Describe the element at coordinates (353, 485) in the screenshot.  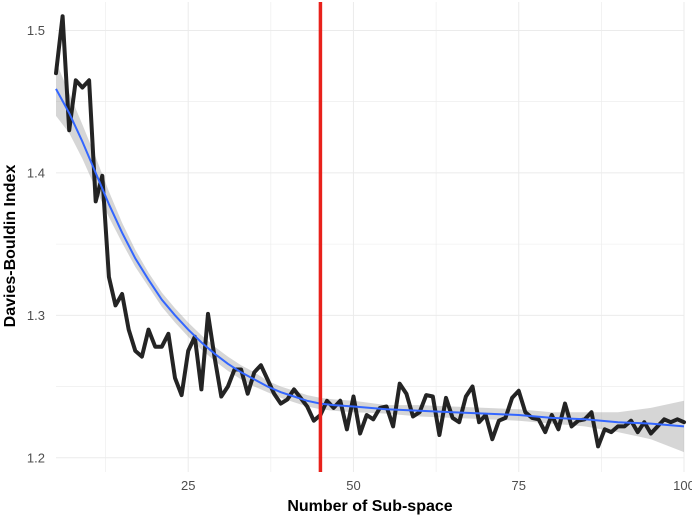
I see `x-tick-label: 50` at that location.